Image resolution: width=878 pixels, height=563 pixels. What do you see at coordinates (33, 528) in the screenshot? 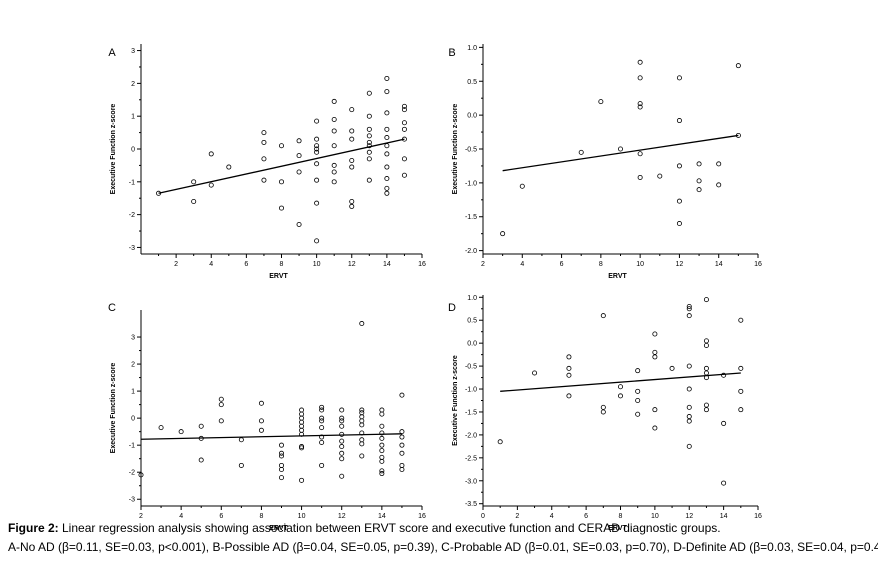
I see `figure-label: Figure 2:` at bounding box center [33, 528].